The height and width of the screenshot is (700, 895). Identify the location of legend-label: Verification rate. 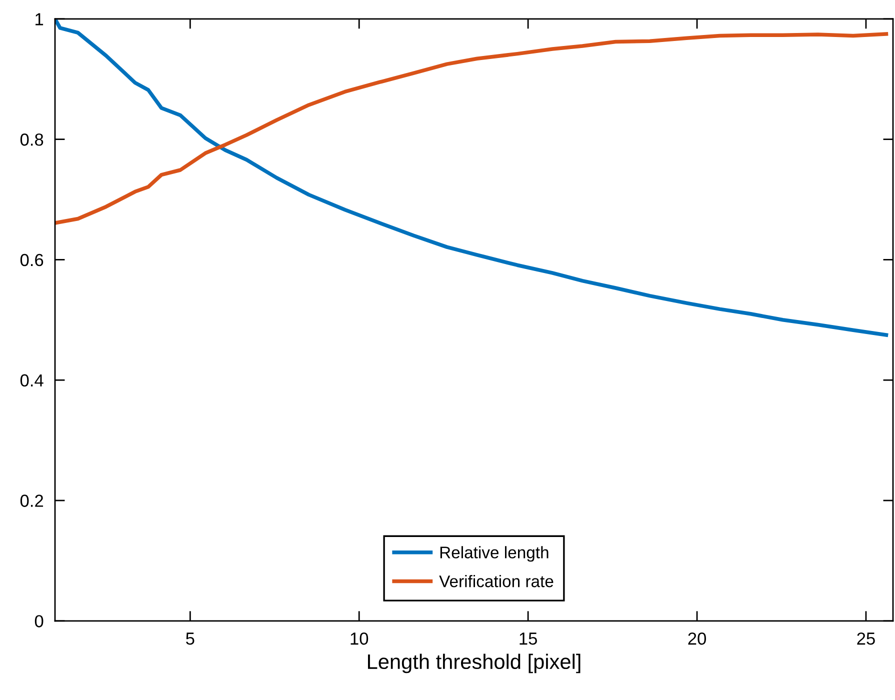
(496, 581).